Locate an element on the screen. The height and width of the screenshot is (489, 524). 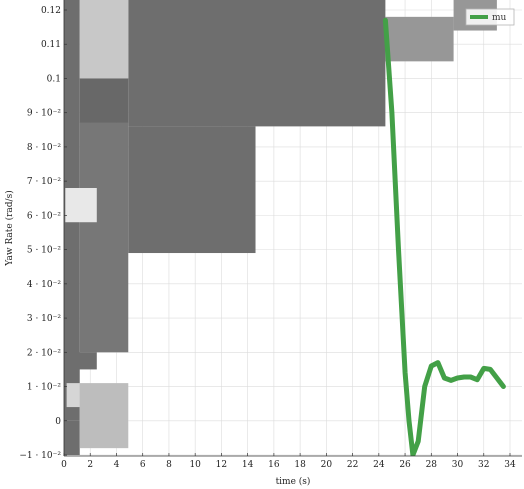
y-tick-label: 5 · 10⁻² is located at coordinates (44, 251).